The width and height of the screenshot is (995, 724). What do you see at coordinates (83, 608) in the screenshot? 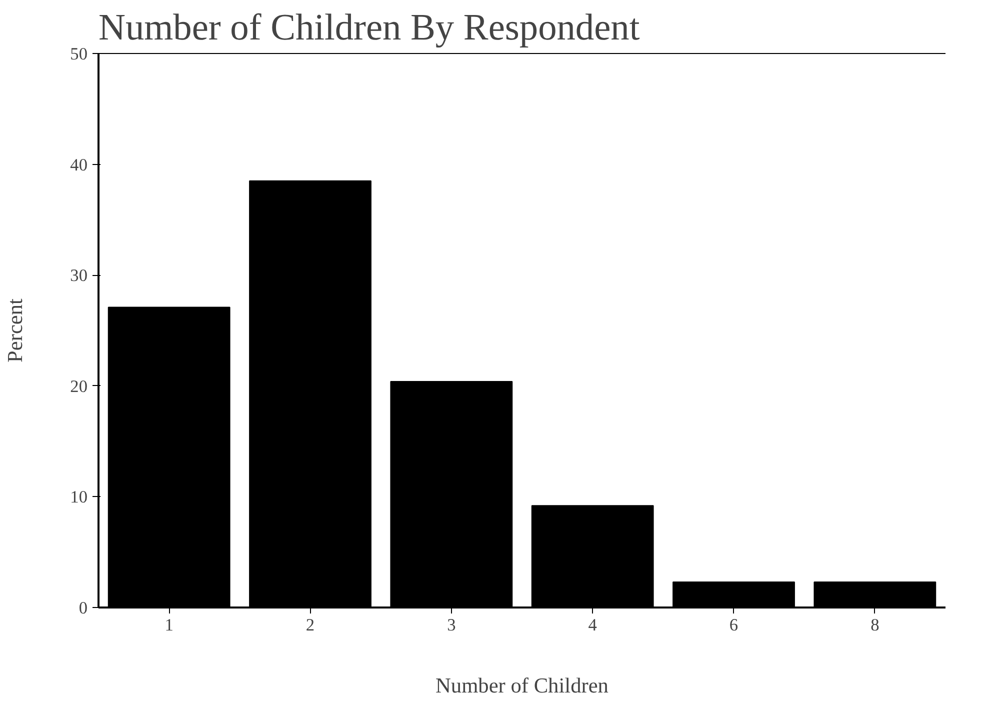
I see `y-tick-label: 0` at bounding box center [83, 608].